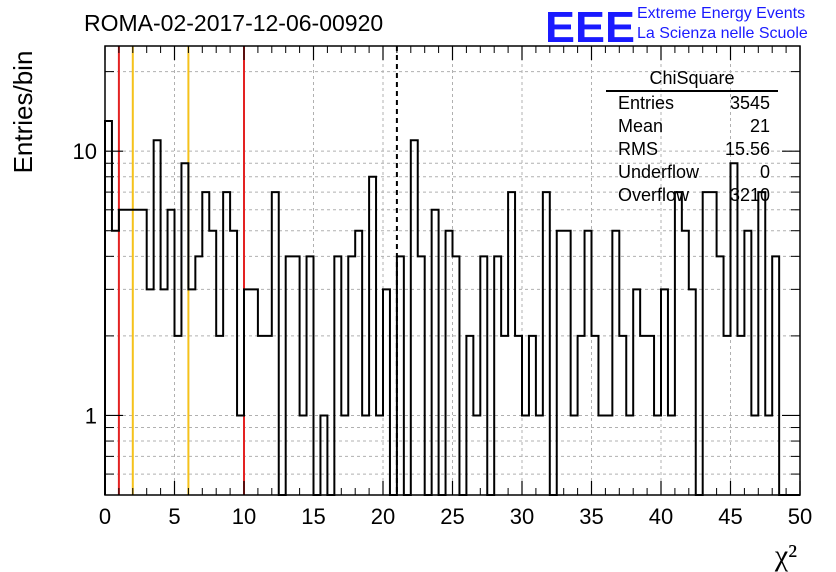 Image resolution: width=836 pixels, height=572 pixels. I want to click on stats-value: 3210, so click(749, 195).